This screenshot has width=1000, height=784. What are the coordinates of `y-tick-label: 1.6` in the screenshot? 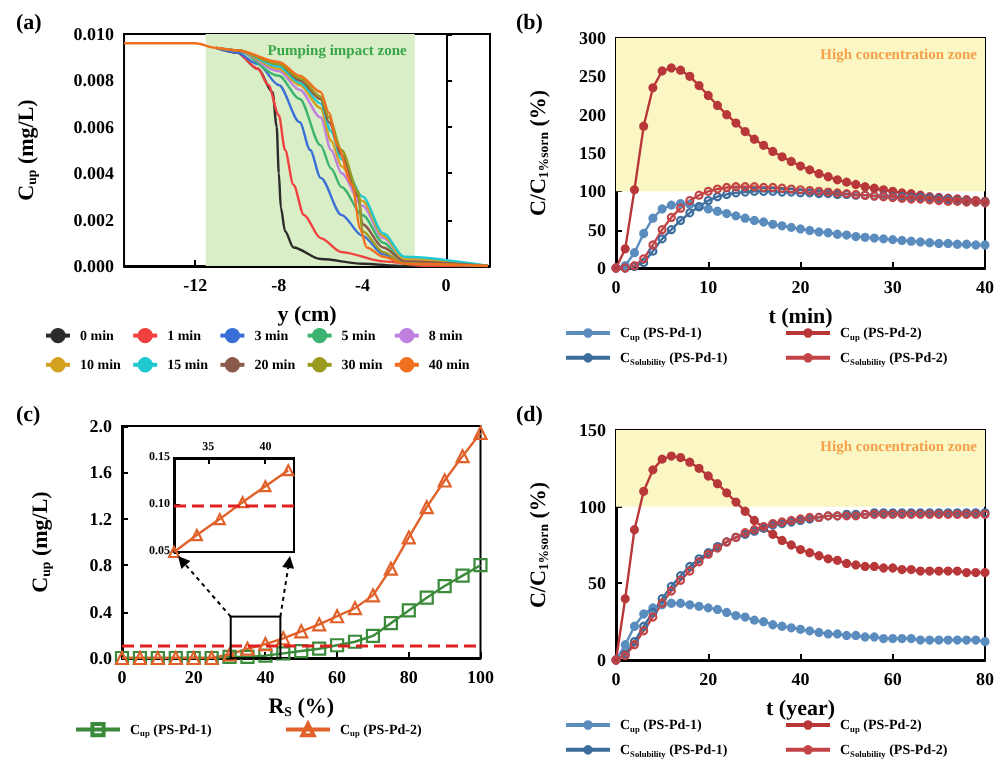 It's located at (101, 472).